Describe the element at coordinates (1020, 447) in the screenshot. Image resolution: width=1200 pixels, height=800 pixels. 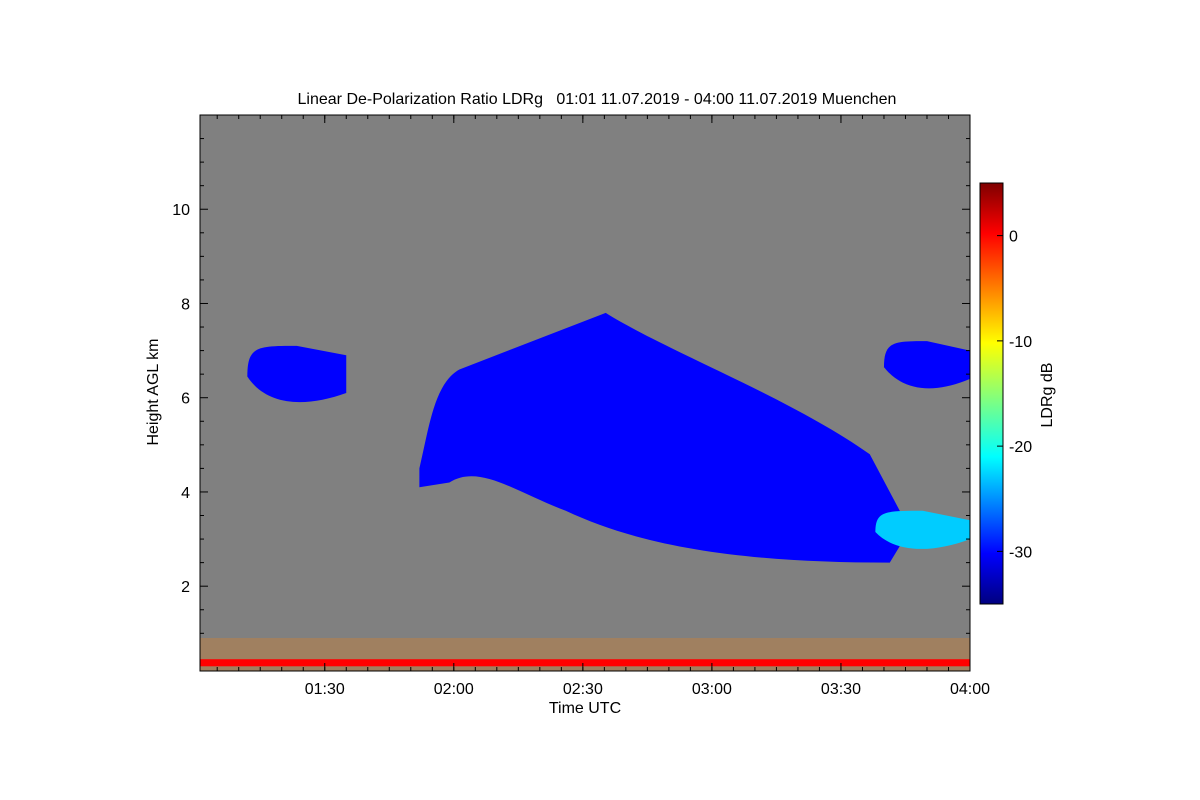
I see `colorbar-tick-label: -20` at that location.